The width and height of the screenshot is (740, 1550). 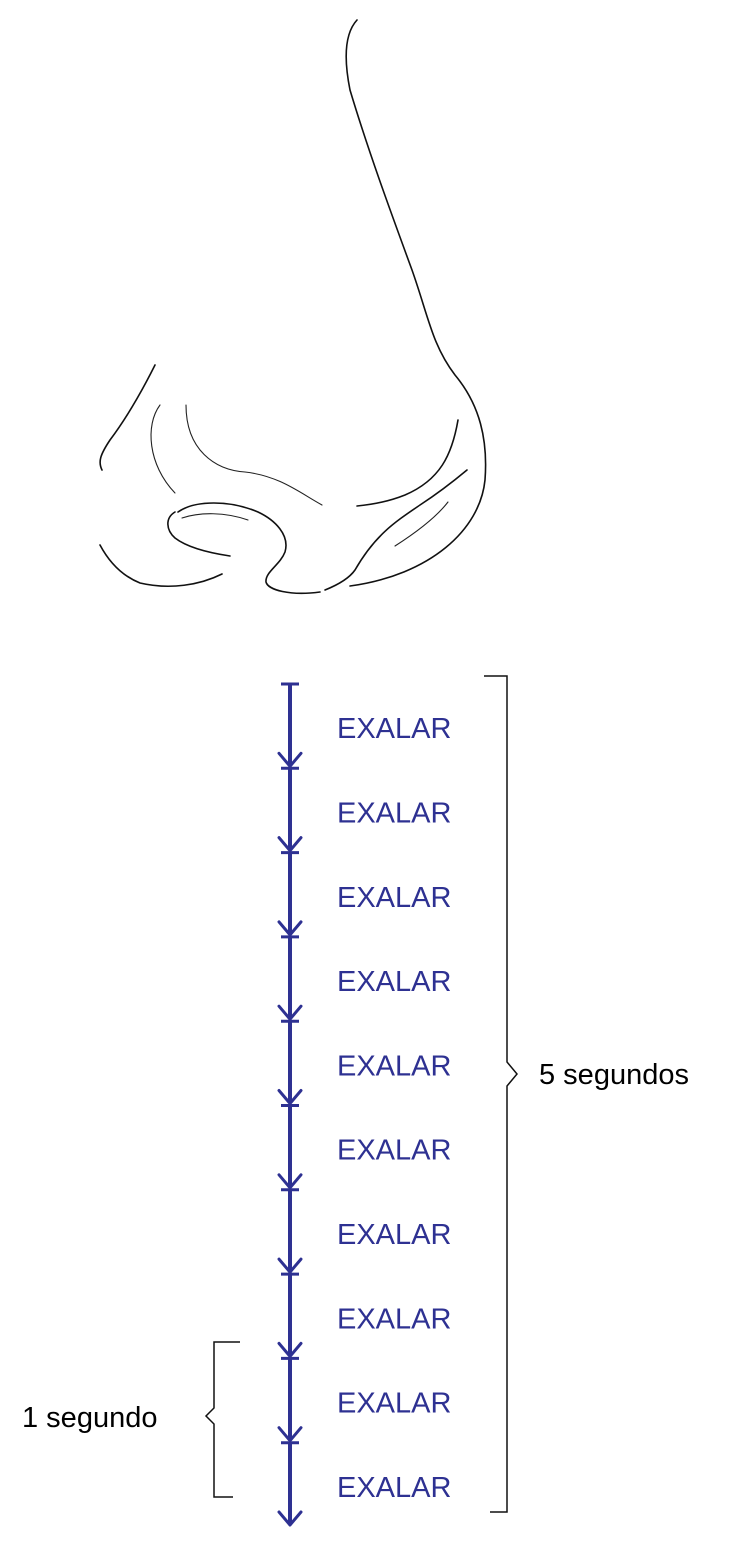 What do you see at coordinates (127, 417) in the screenshot?
I see `nose-wing-outer` at bounding box center [127, 417].